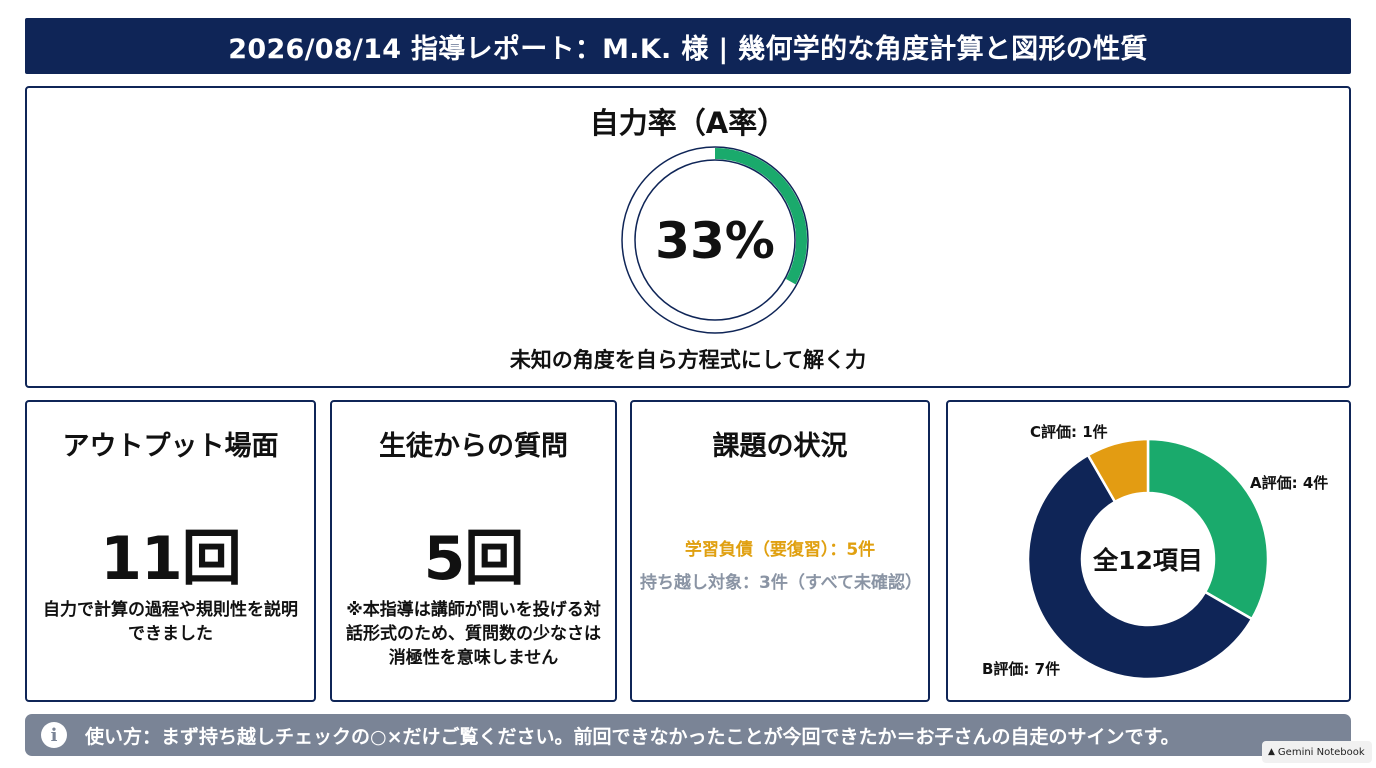 This screenshot has height=768, width=1376. I want to click on evaluation-chart-card: A評価: 4件 B評価: 7件 C評価: 1件全12項目, so click(1148, 551).